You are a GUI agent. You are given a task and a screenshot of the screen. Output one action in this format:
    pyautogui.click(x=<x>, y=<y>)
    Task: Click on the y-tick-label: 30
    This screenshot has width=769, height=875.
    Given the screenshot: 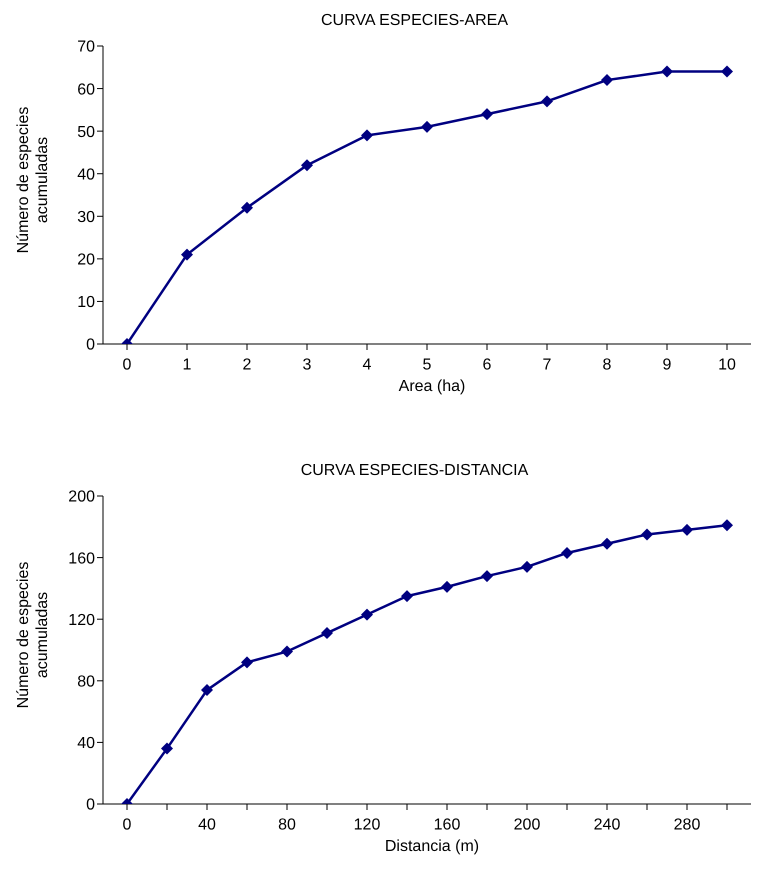 What is the action you would take?
    pyautogui.click(x=86, y=217)
    